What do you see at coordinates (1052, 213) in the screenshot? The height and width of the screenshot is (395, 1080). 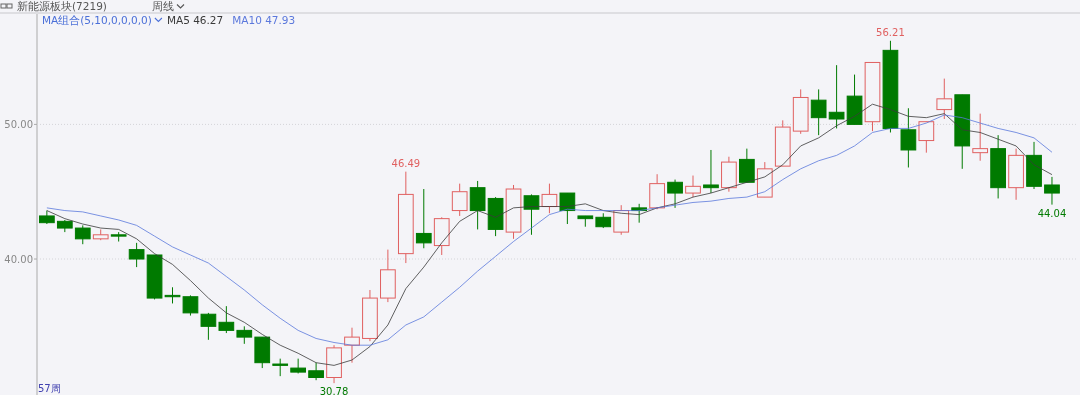 I see `annotation: 44.04` at bounding box center [1052, 213].